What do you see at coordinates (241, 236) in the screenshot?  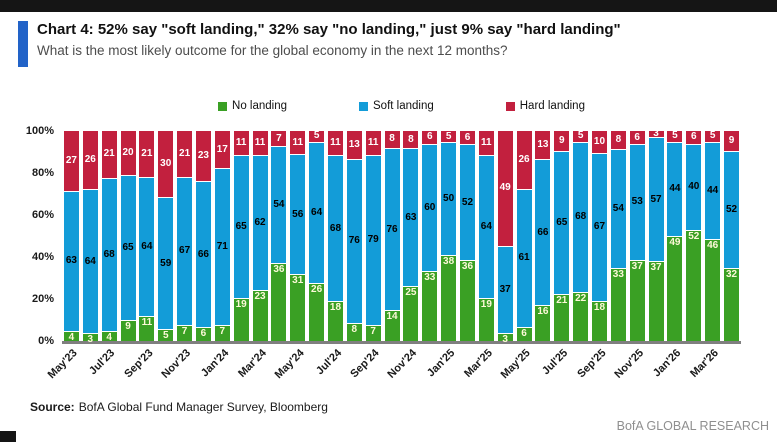 I see `stacked-bar: 11 65 19` at bounding box center [241, 236].